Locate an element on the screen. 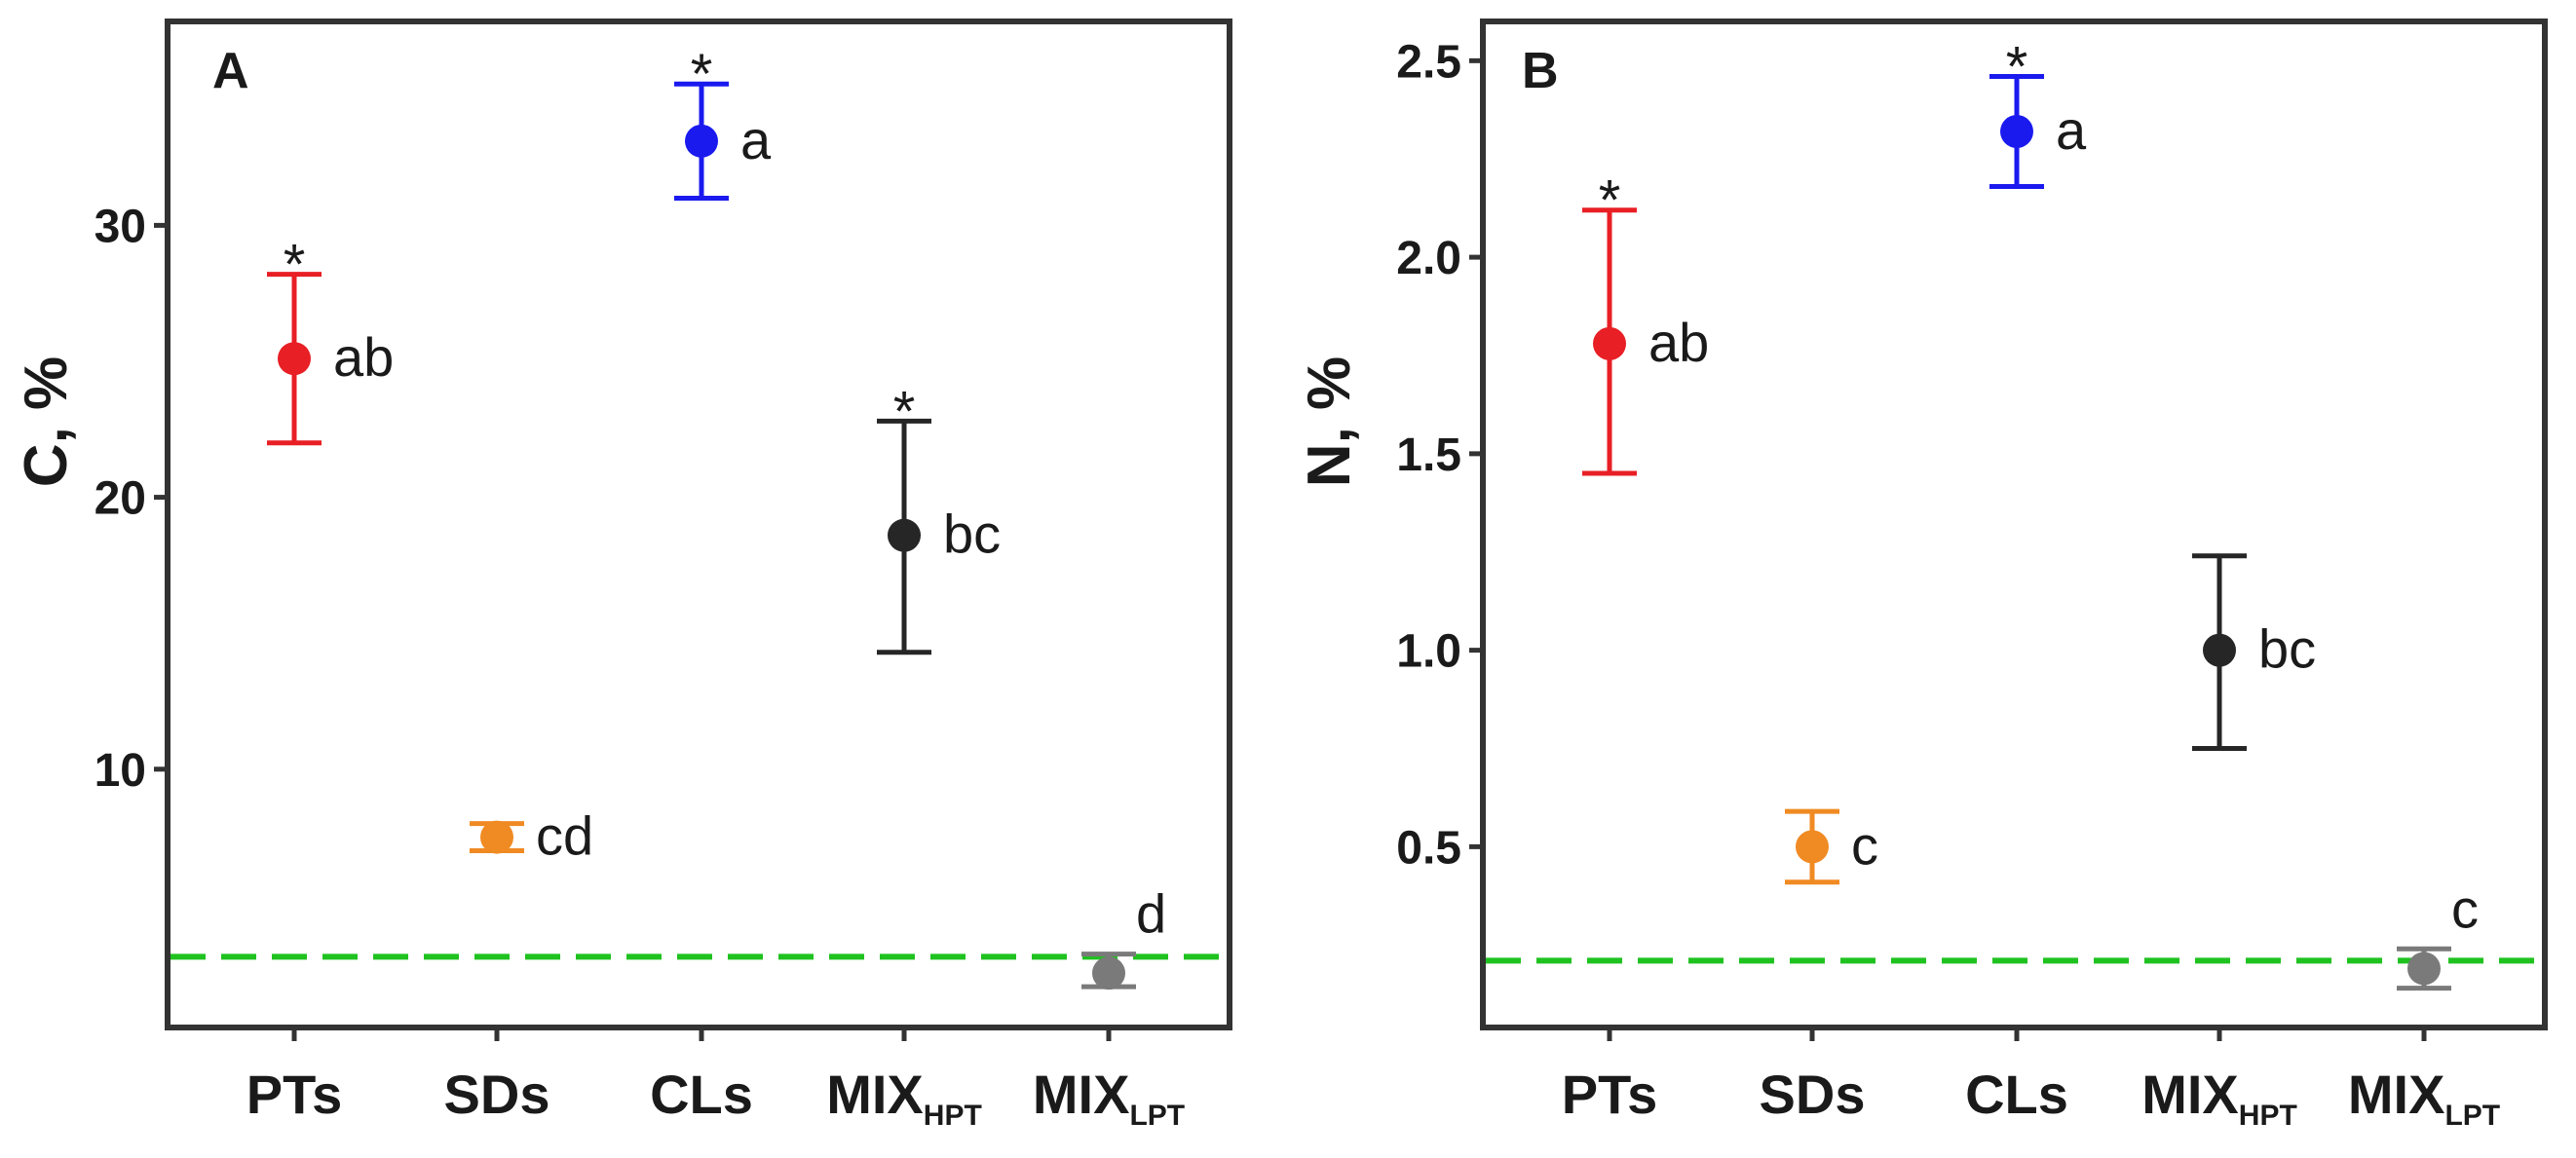 The image size is (2576, 1158). group-letter-label: cd is located at coordinates (564, 836).